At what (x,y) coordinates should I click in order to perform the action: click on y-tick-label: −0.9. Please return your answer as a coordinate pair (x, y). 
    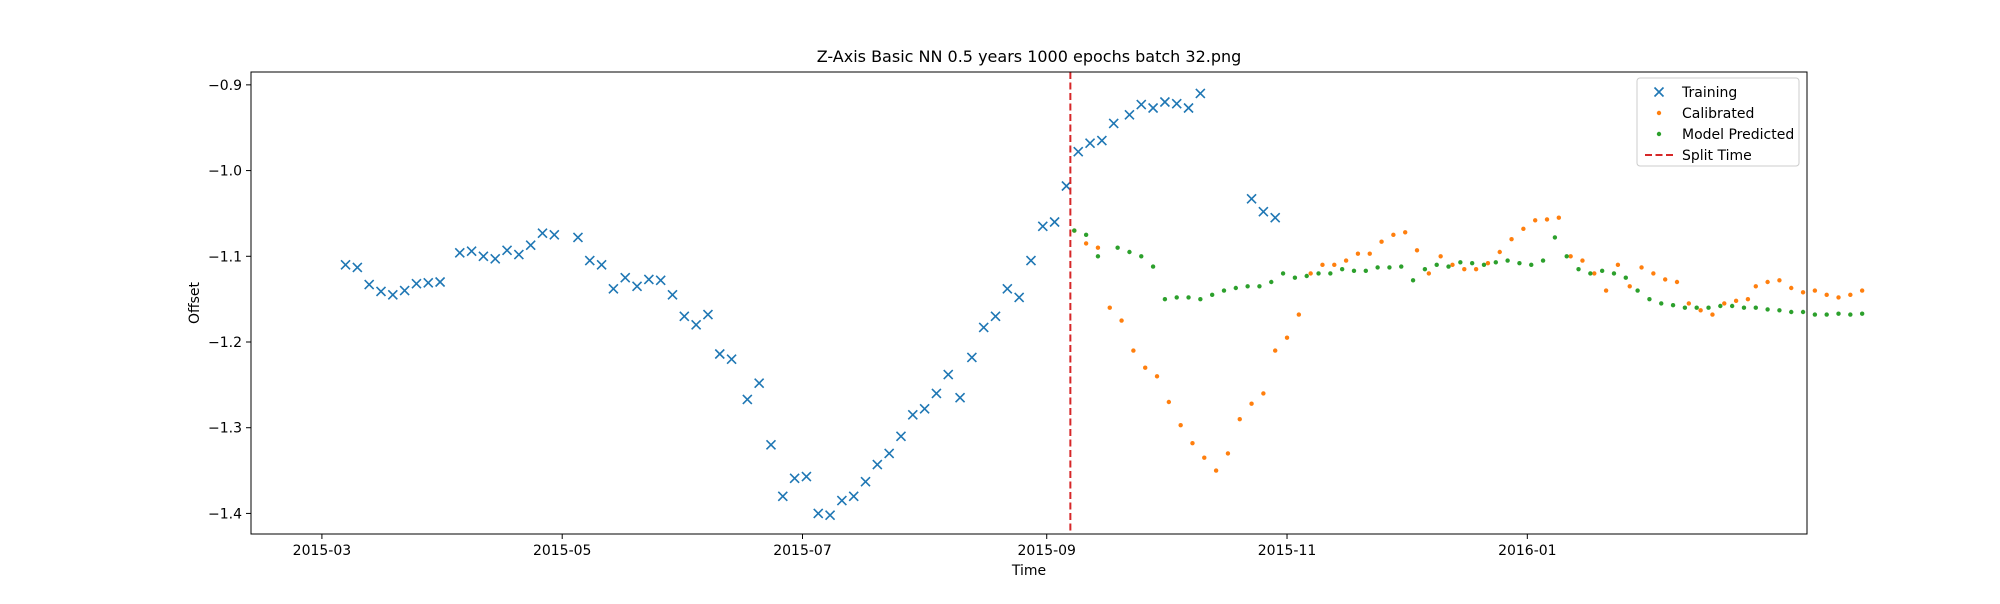
    Looking at the image, I should click on (225, 86).